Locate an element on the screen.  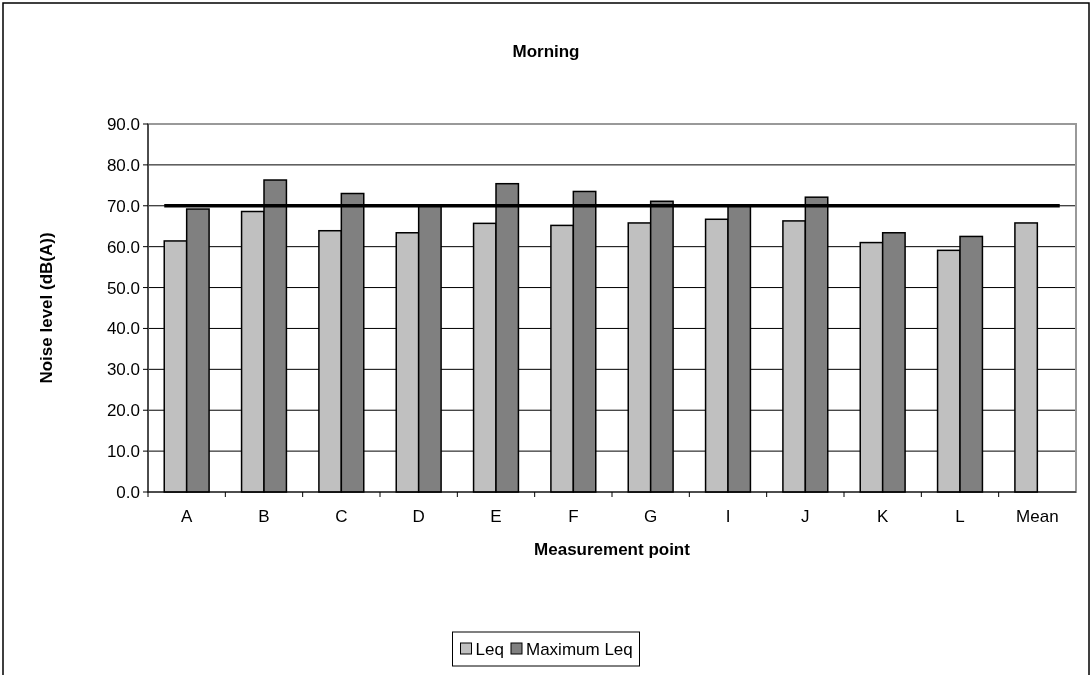
x-tick-label: J is located at coordinates (805, 516).